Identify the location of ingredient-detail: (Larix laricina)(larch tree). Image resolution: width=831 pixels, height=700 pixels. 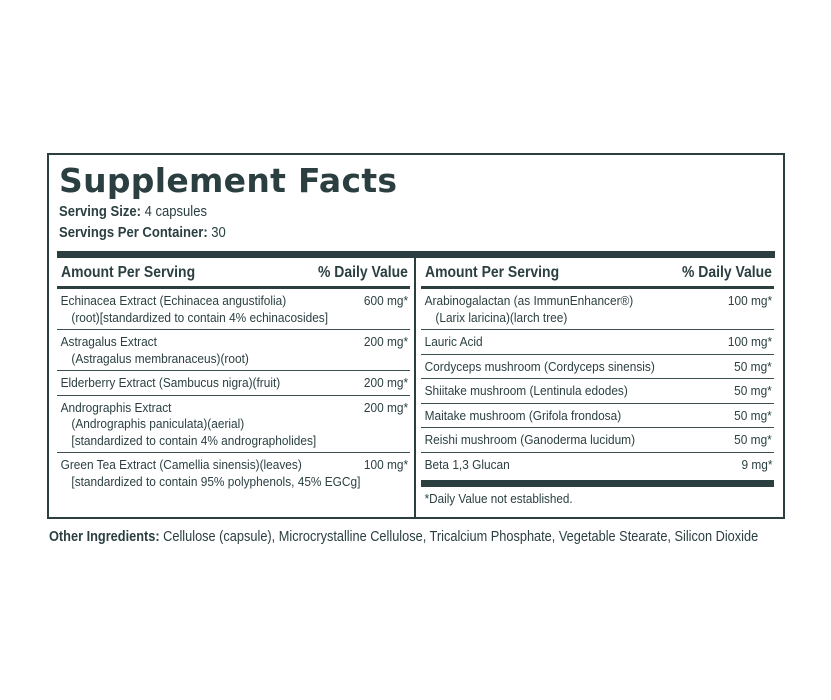
(501, 317).